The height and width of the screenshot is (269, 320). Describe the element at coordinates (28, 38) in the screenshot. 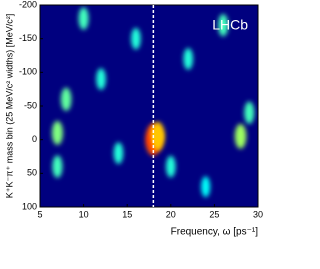

I see `y-tick-label: -150` at that location.